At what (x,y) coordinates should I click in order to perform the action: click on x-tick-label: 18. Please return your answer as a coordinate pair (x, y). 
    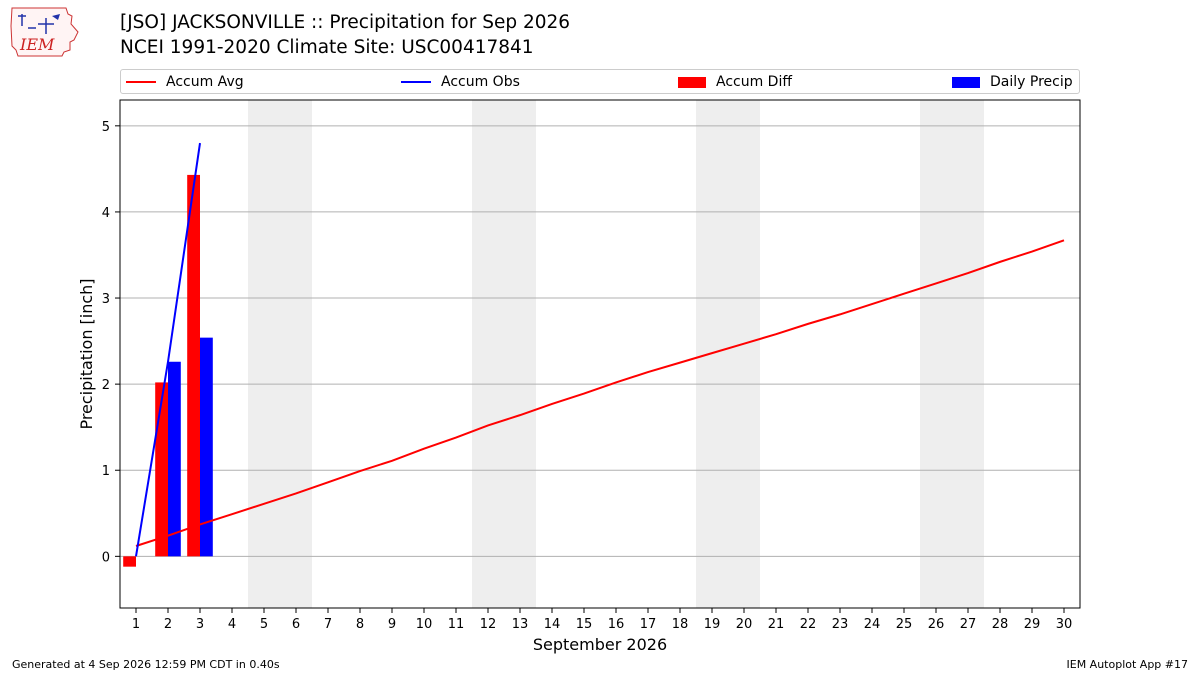
    Looking at the image, I should click on (680, 624).